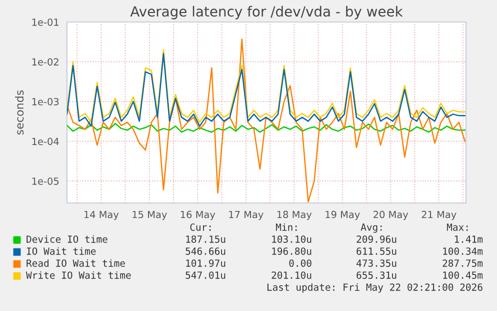 The width and height of the screenshot is (497, 311). What do you see at coordinates (45, 62) in the screenshot?
I see `y-tick-label: 1e-02` at bounding box center [45, 62].